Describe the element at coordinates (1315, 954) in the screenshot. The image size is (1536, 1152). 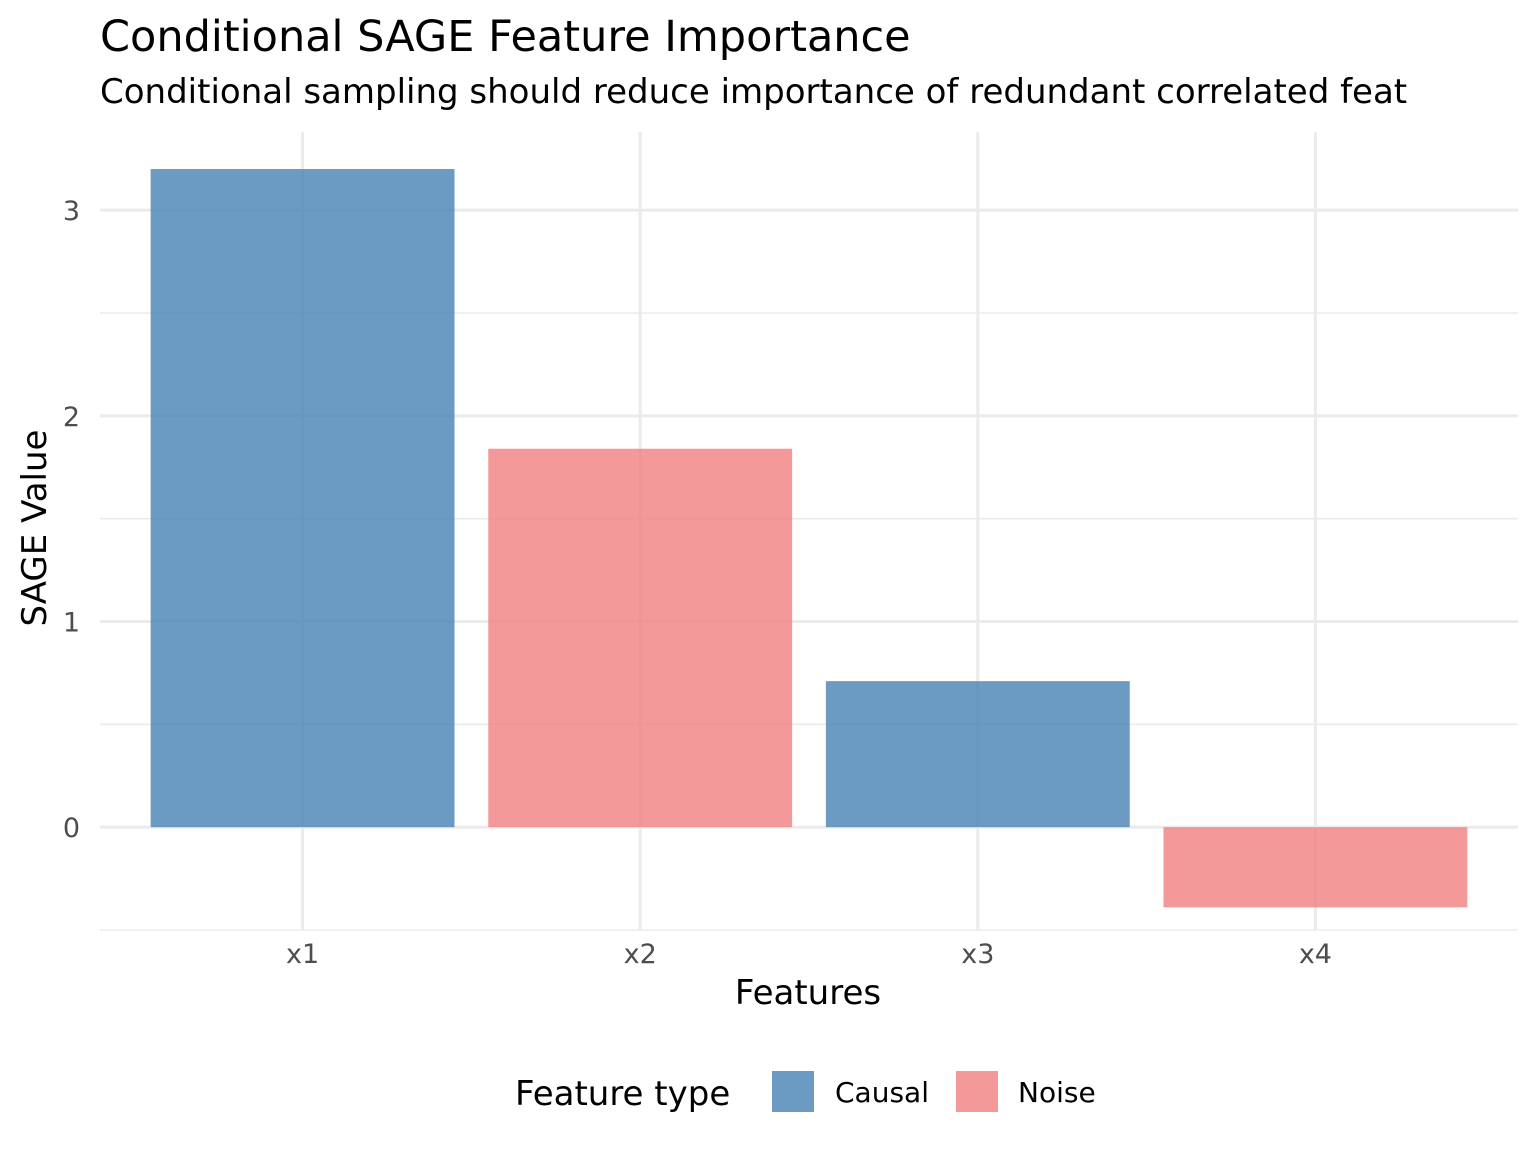
I see `x-tick-label: x4` at that location.